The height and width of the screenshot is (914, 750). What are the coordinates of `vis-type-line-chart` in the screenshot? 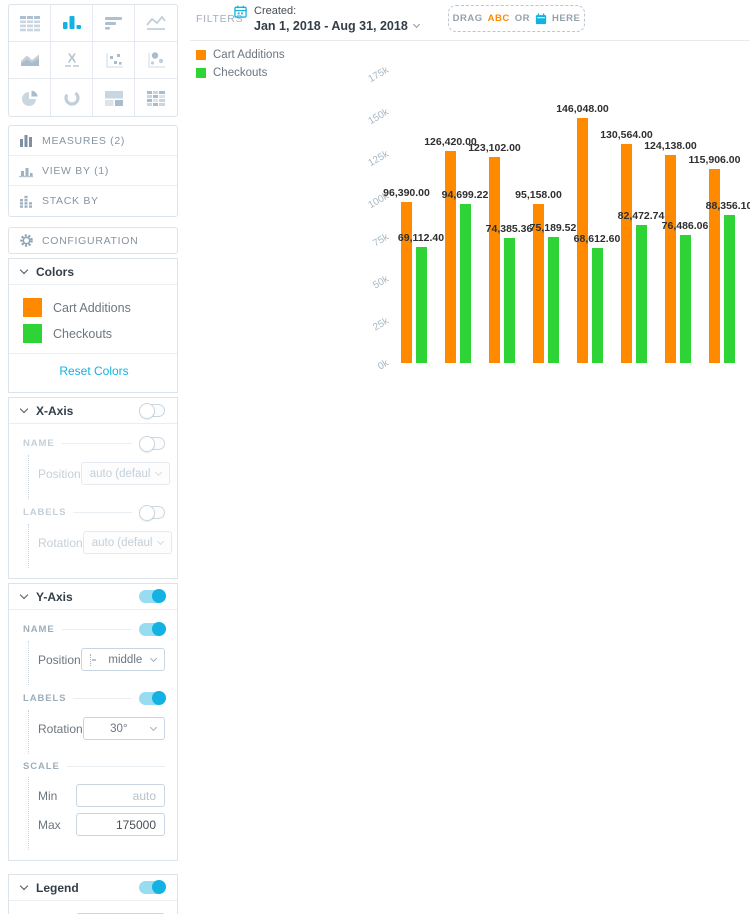 It's located at (156, 23).